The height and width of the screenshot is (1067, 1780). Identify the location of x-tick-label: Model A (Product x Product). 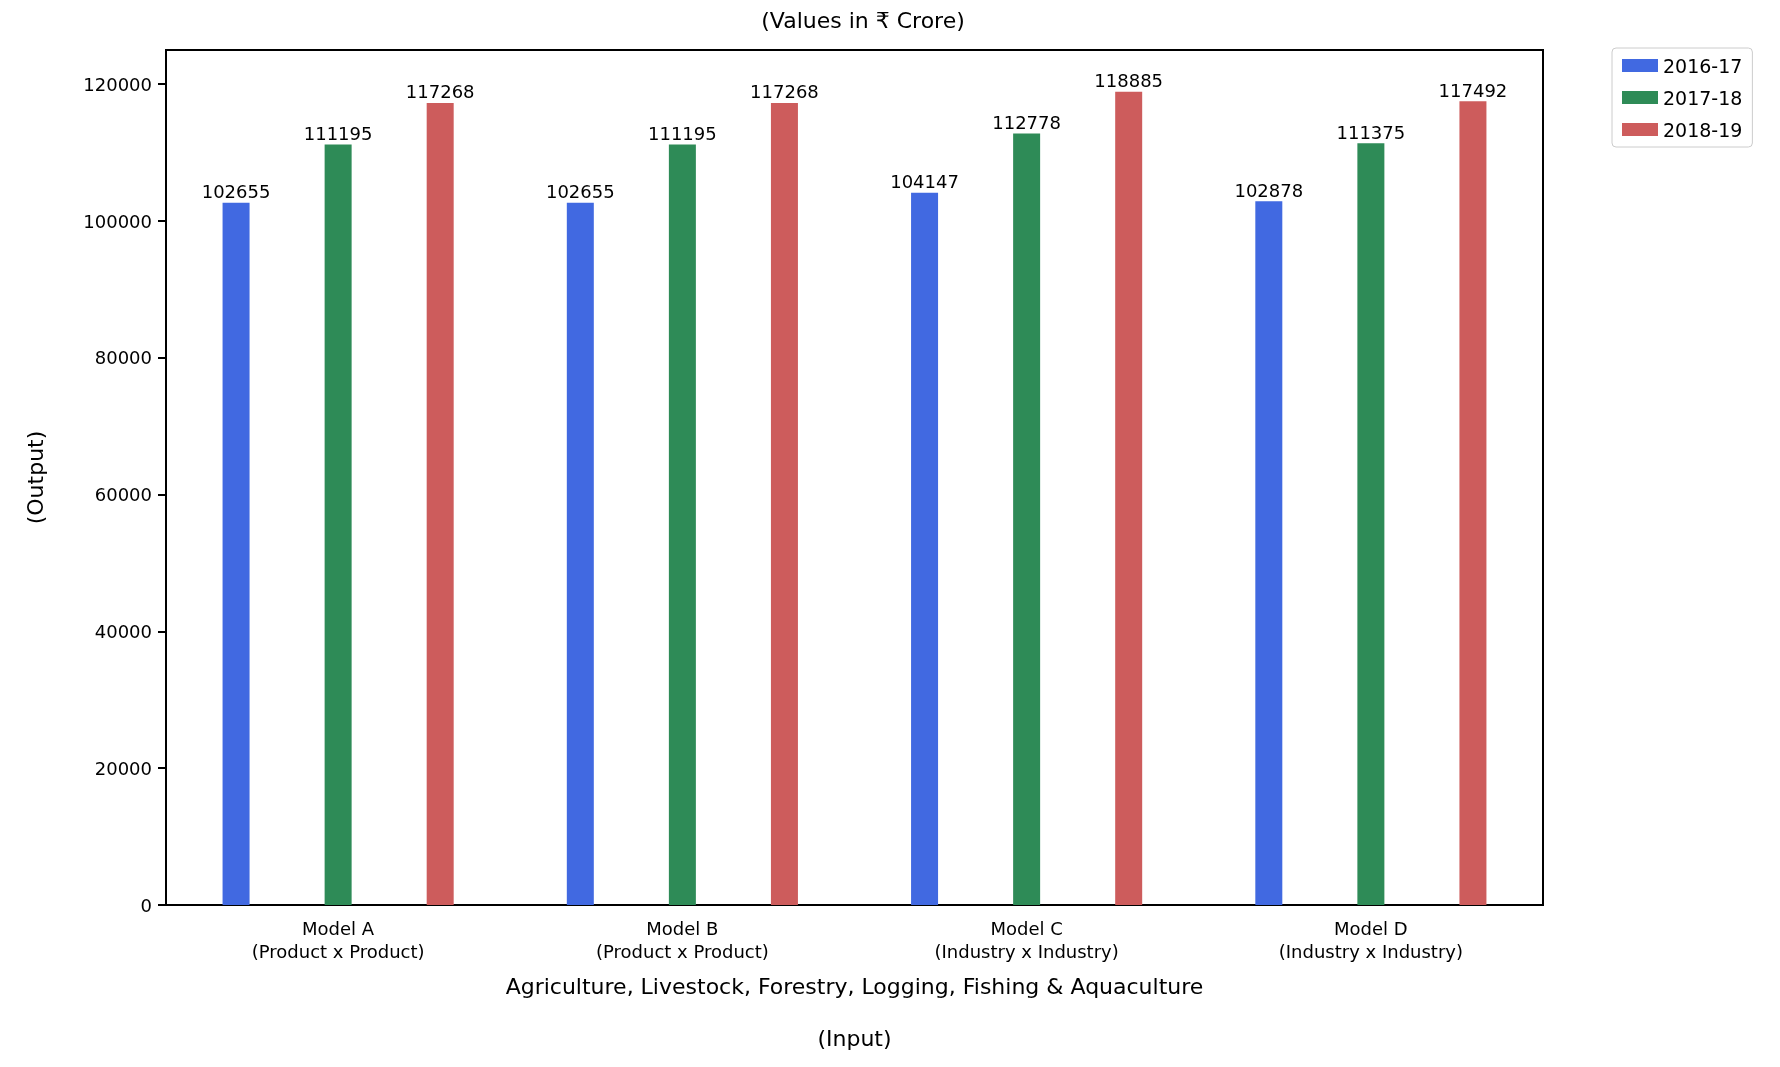
(338, 940).